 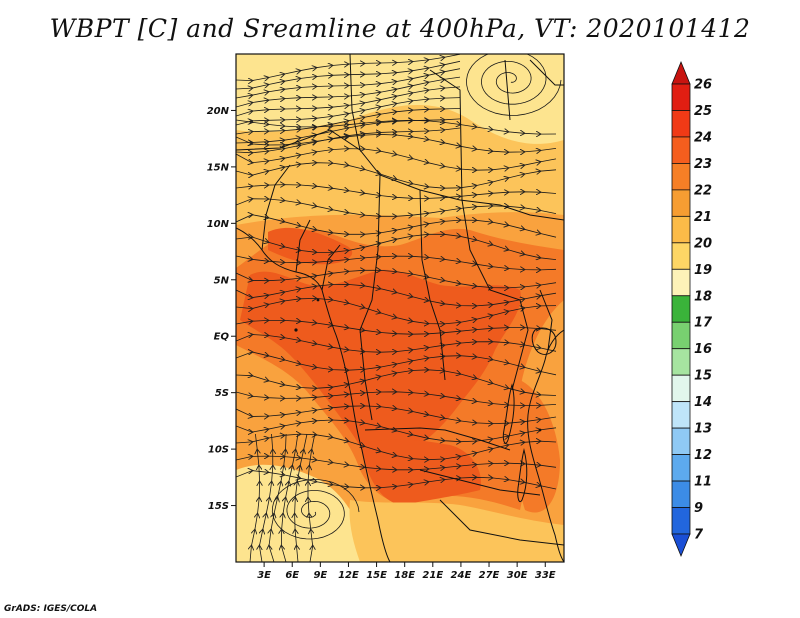 I want to click on lon-tick-label: 24E, so click(x=461, y=575).